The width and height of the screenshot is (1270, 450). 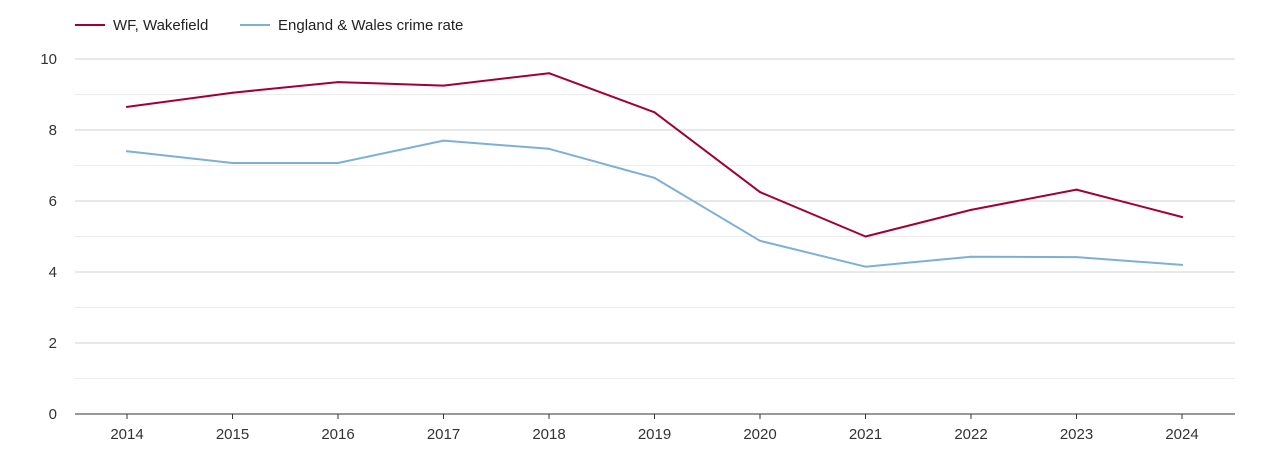 I want to click on y-axis: 0 2 4 6 8 10, so click(x=48, y=237).